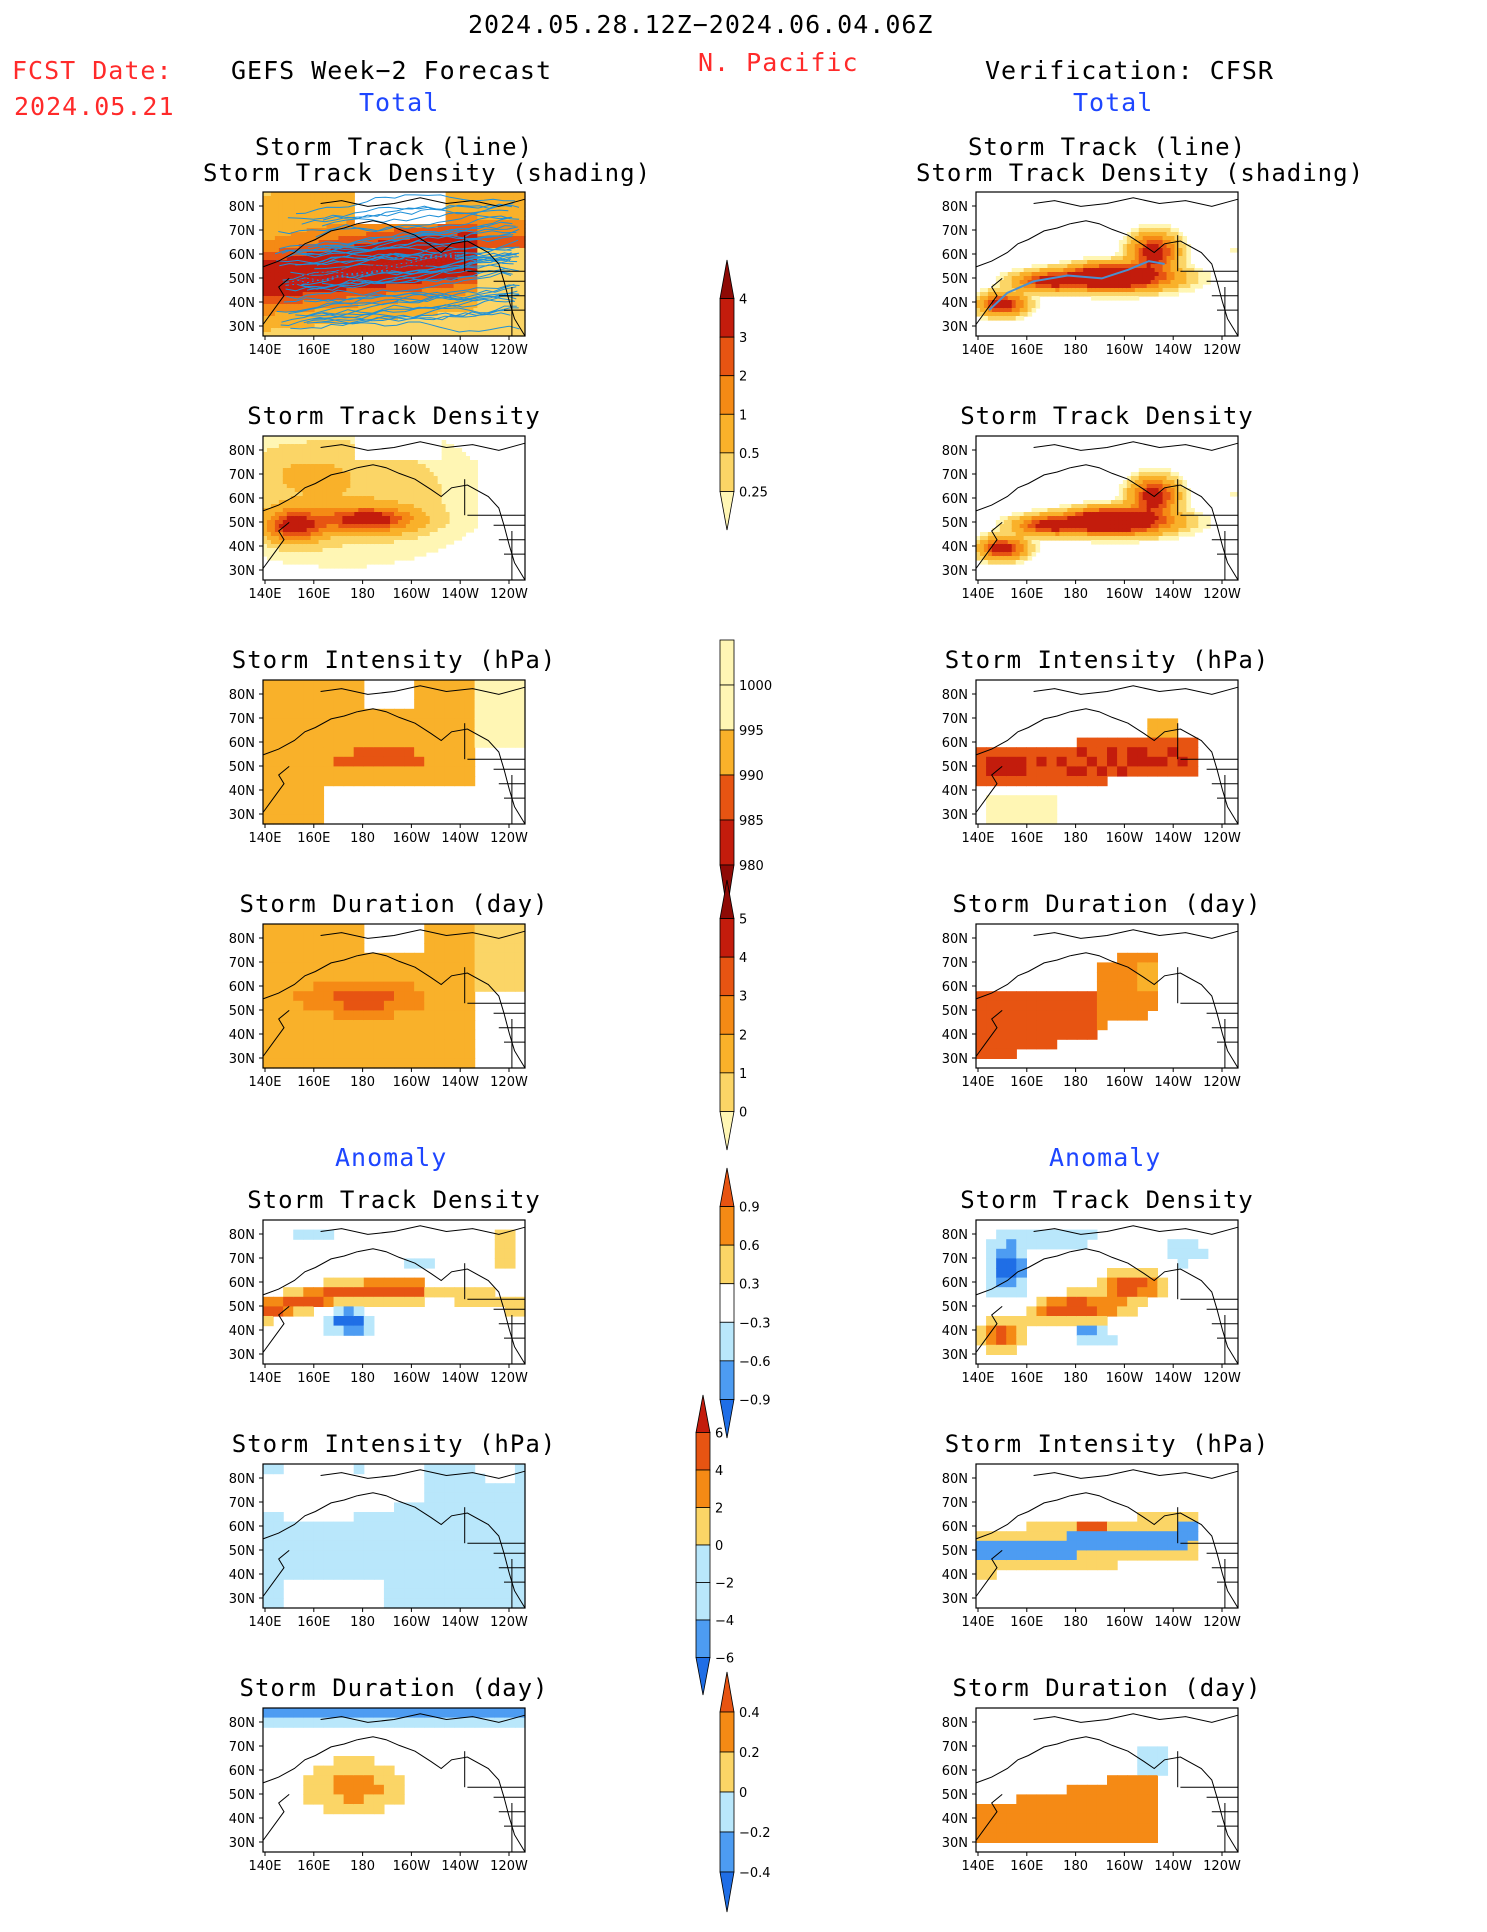 This screenshot has width=1487, height=1932. I want to click on date-range-title: 2024.05.28.12Z−2024.06.04.06Z, so click(701, 24).